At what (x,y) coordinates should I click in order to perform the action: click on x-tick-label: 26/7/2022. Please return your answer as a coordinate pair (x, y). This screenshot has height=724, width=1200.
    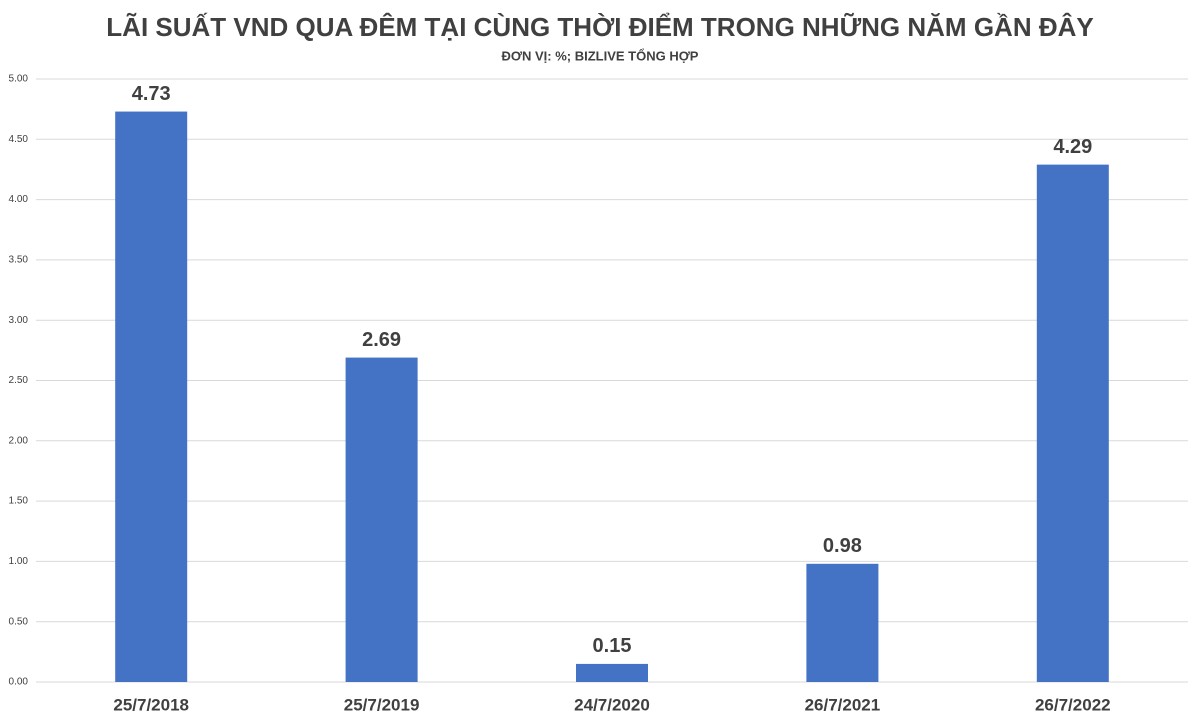
    Looking at the image, I should click on (1073, 704).